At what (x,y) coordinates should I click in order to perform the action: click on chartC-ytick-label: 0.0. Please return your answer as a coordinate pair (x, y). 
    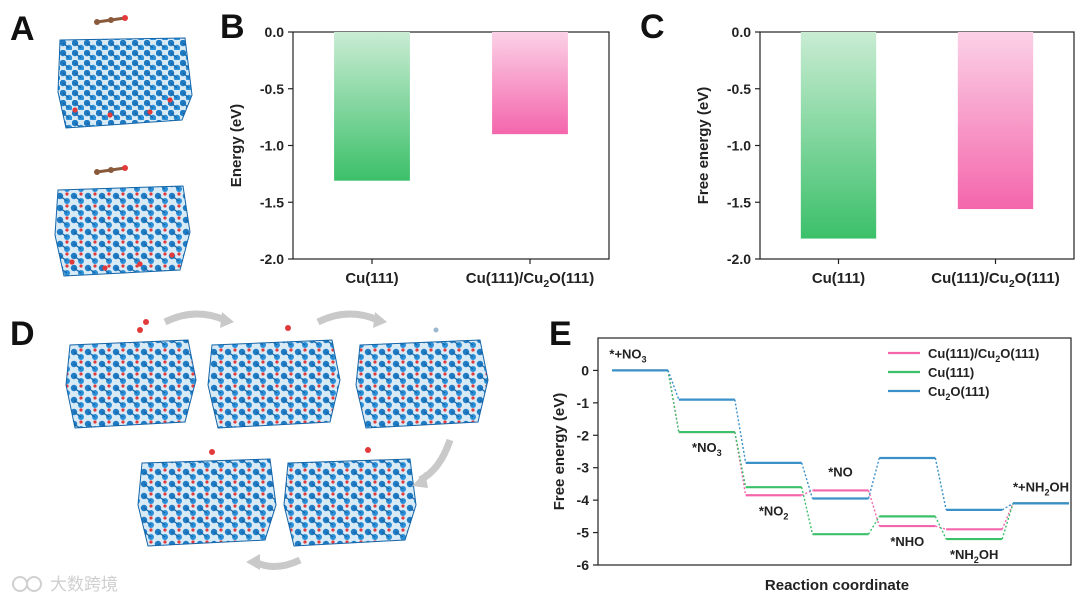
    Looking at the image, I should click on (742, 32).